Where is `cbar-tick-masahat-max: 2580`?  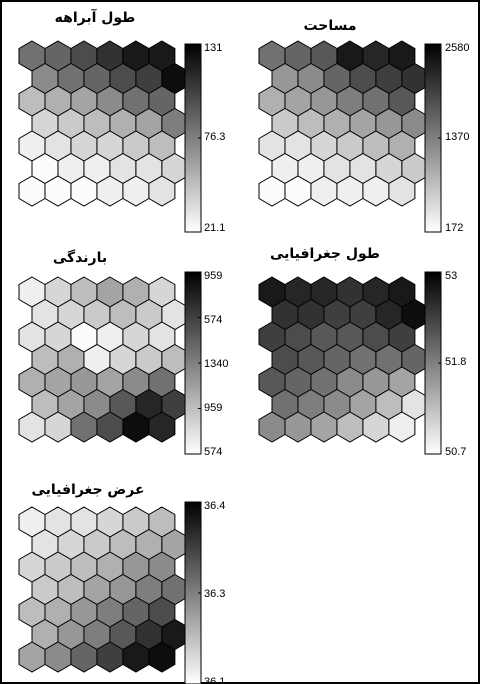 cbar-tick-masahat-max: 2580 is located at coordinates (457, 48).